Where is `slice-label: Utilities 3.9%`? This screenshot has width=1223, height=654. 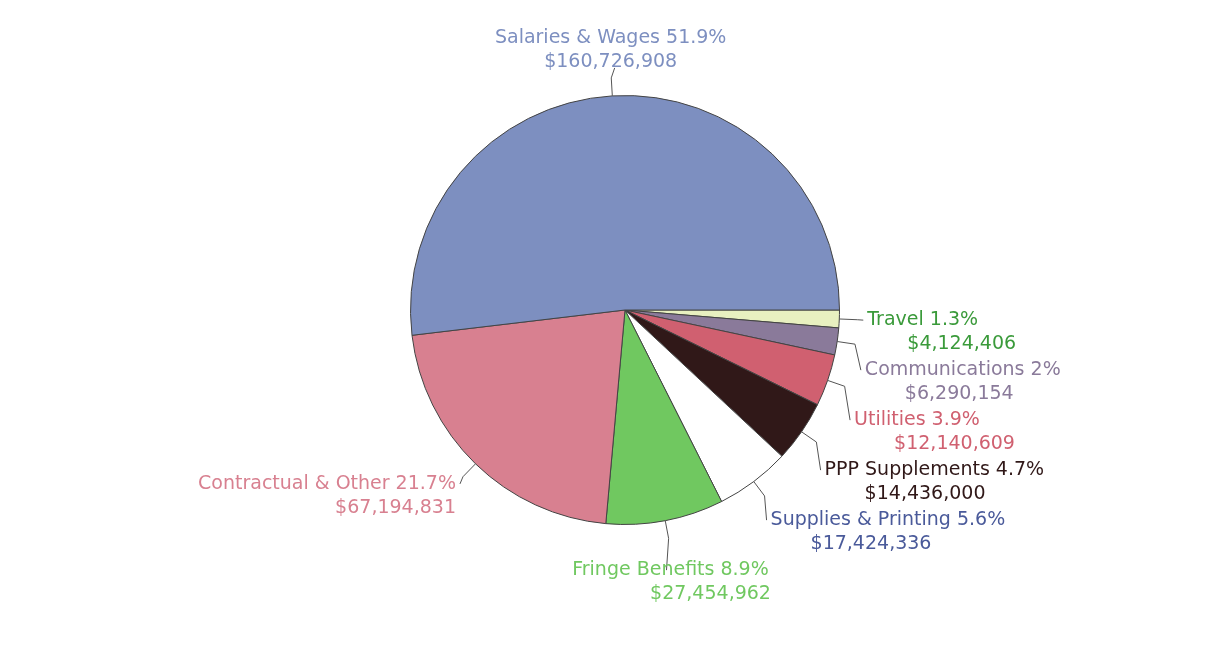 slice-label: Utilities 3.9% is located at coordinates (917, 418).